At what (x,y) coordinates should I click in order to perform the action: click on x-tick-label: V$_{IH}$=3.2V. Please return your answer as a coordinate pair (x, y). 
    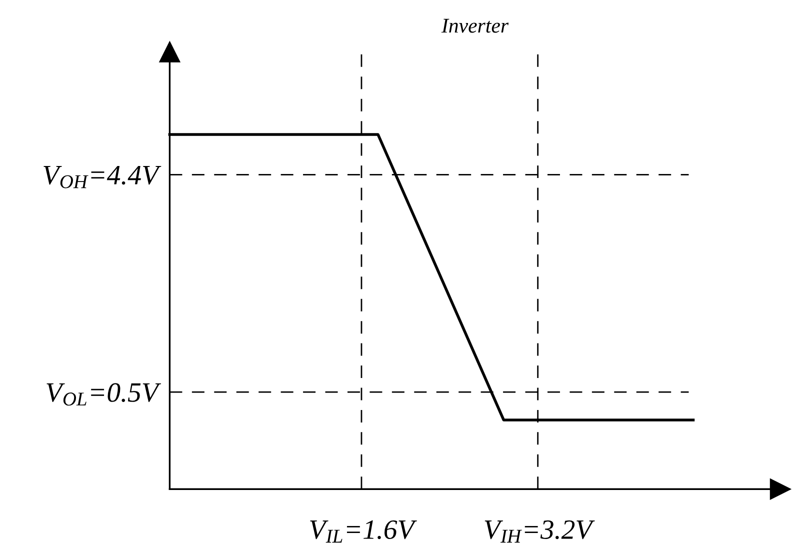
    Looking at the image, I should click on (539, 531).